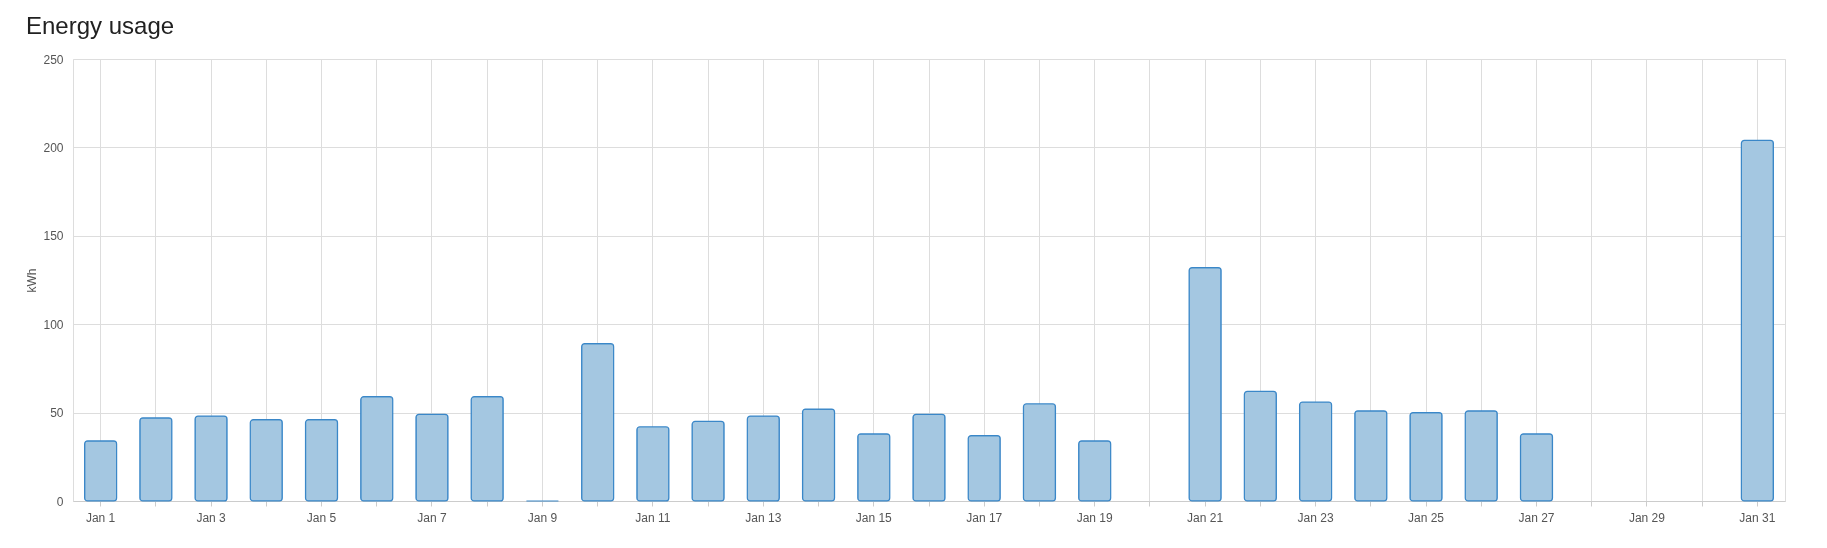 The image size is (1827, 548). Describe the element at coordinates (100, 517) in the screenshot. I see `x-tick-label: Jan 1` at that location.